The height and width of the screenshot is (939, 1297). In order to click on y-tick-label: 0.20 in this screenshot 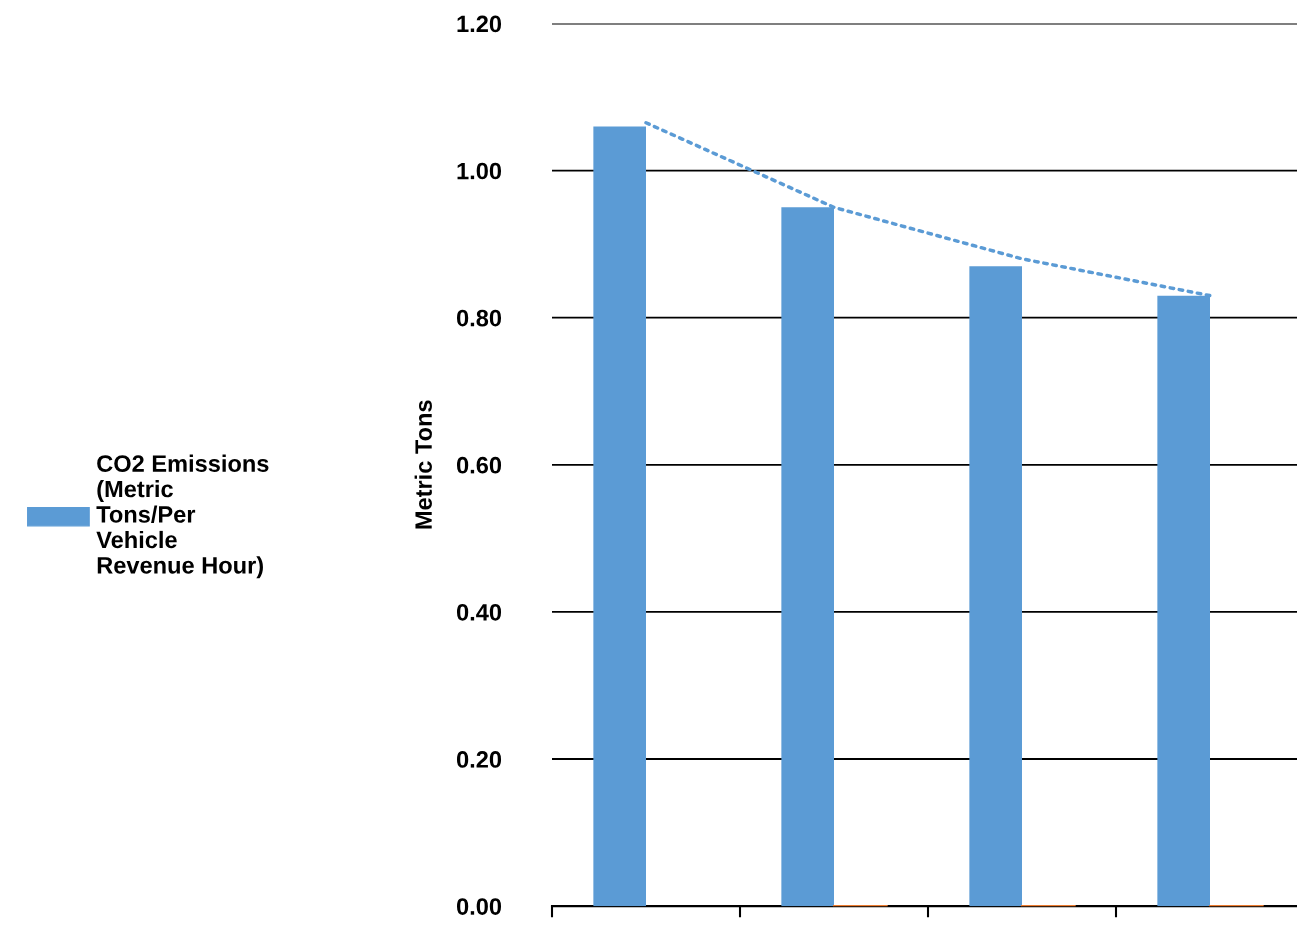, I will do `click(479, 759)`.